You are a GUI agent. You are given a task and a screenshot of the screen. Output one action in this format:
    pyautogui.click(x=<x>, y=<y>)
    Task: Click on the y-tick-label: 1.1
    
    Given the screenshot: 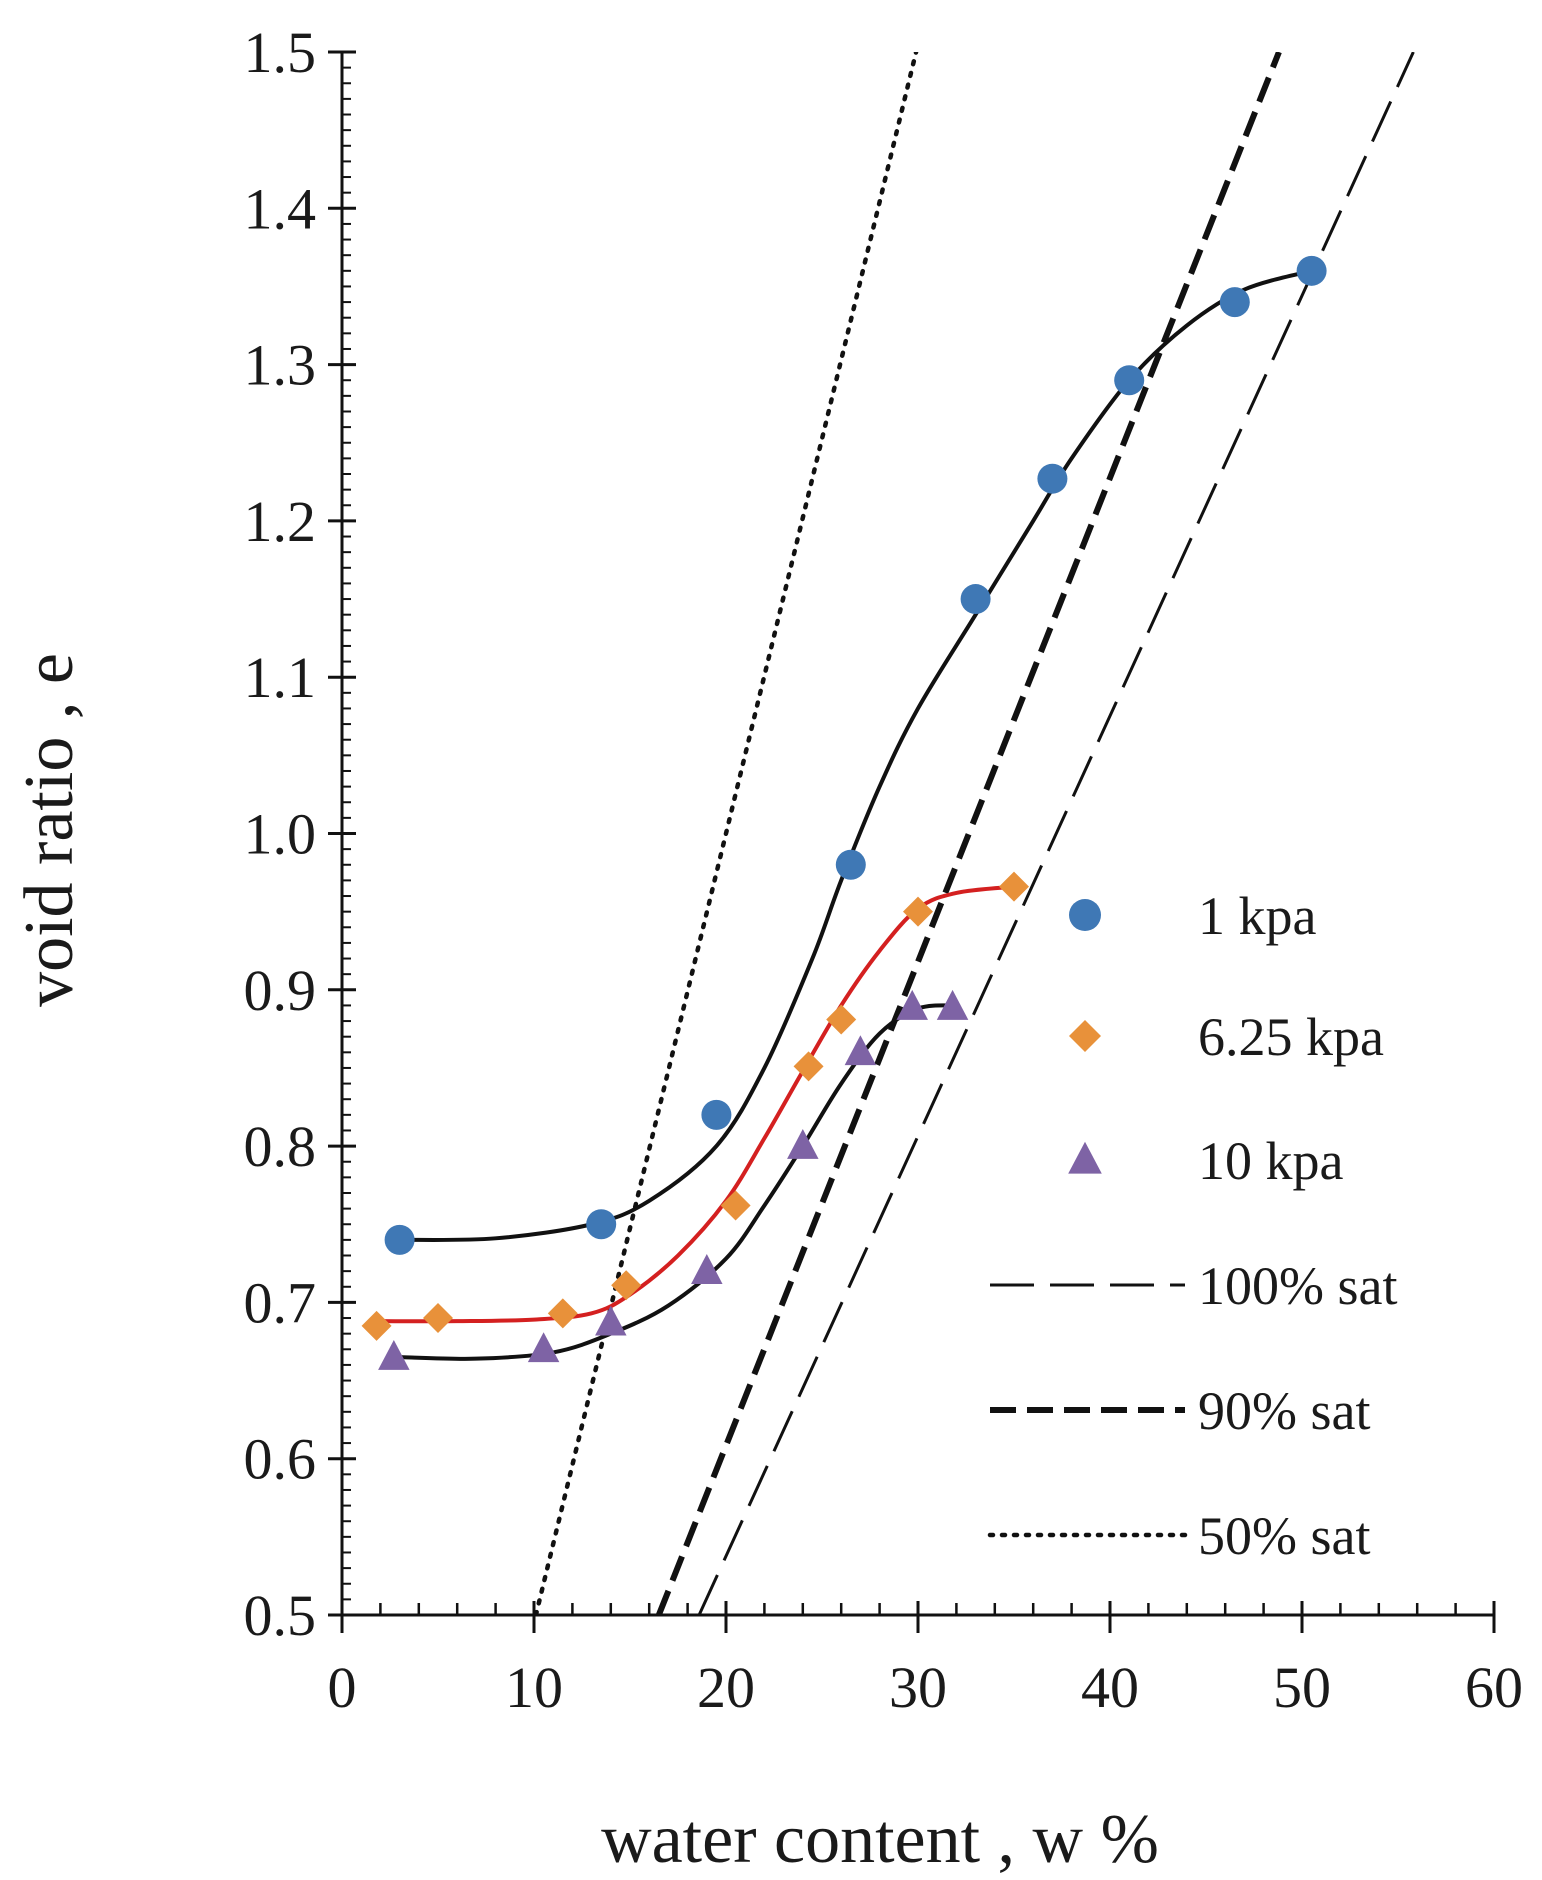 What is the action you would take?
    pyautogui.click(x=280, y=677)
    